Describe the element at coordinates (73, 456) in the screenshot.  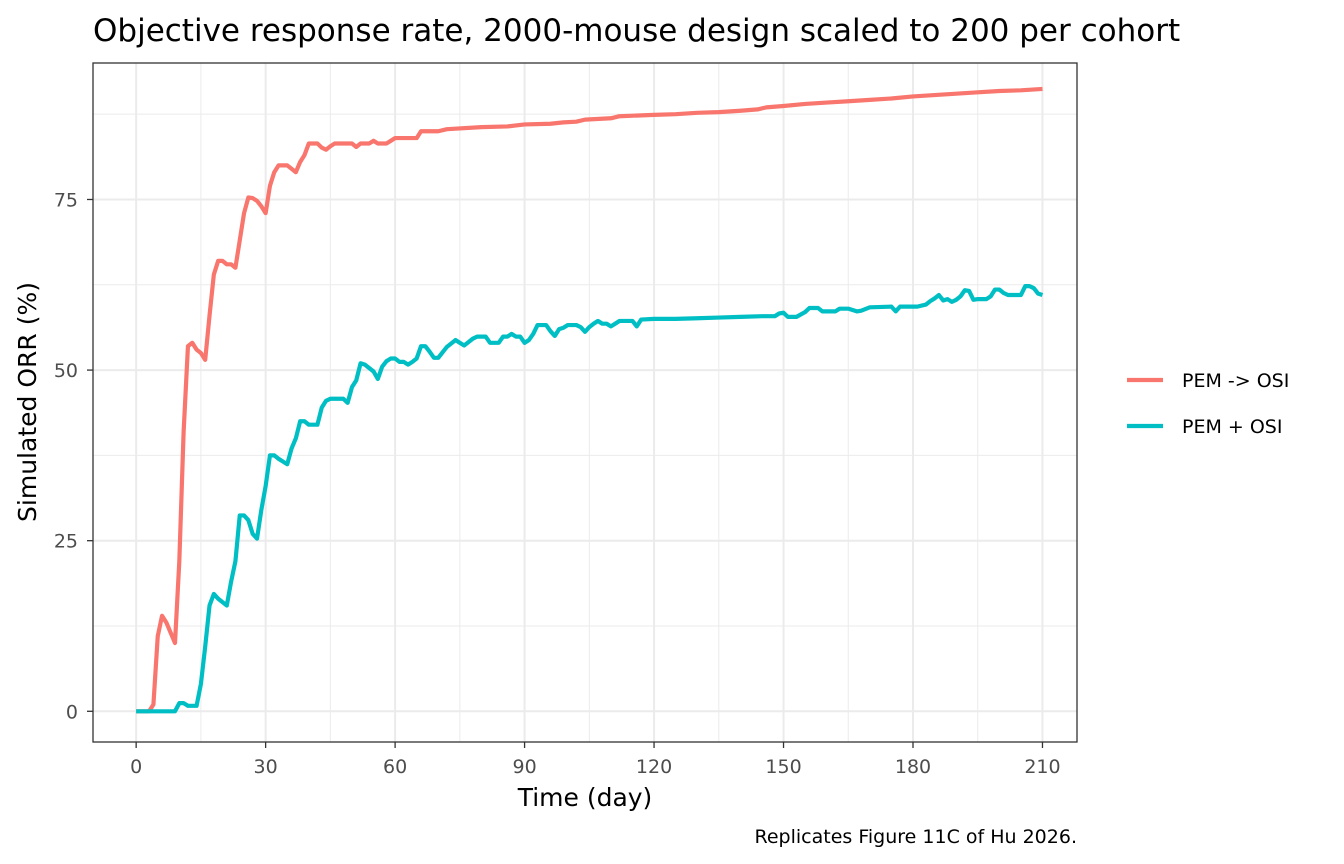
I see `y-axis: 0 25 50 75` at that location.